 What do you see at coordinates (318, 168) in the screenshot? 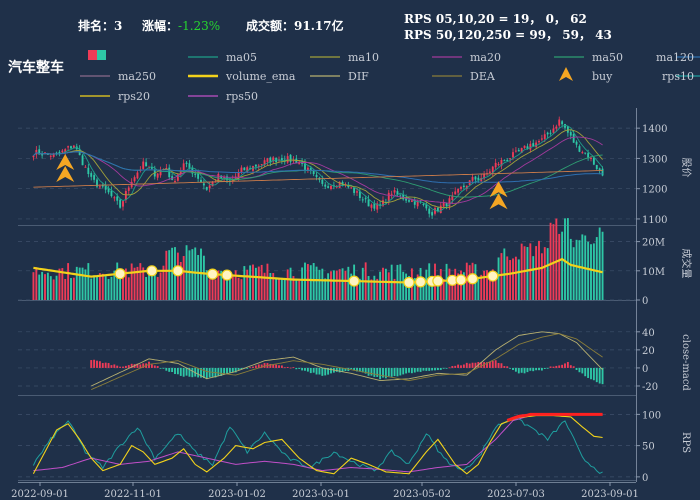
I see `ma05-line` at bounding box center [318, 168].